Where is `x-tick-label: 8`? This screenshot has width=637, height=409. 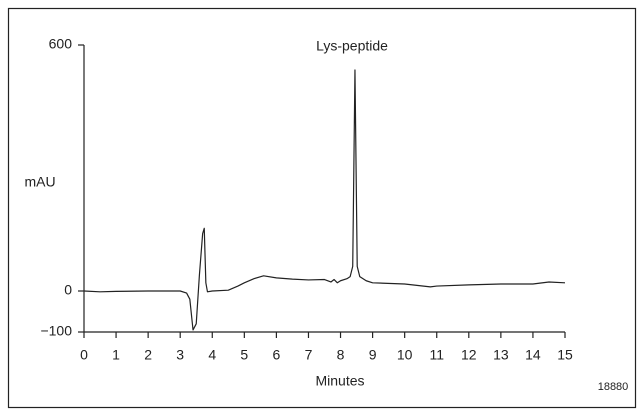
x-tick-label: 8 is located at coordinates (341, 355).